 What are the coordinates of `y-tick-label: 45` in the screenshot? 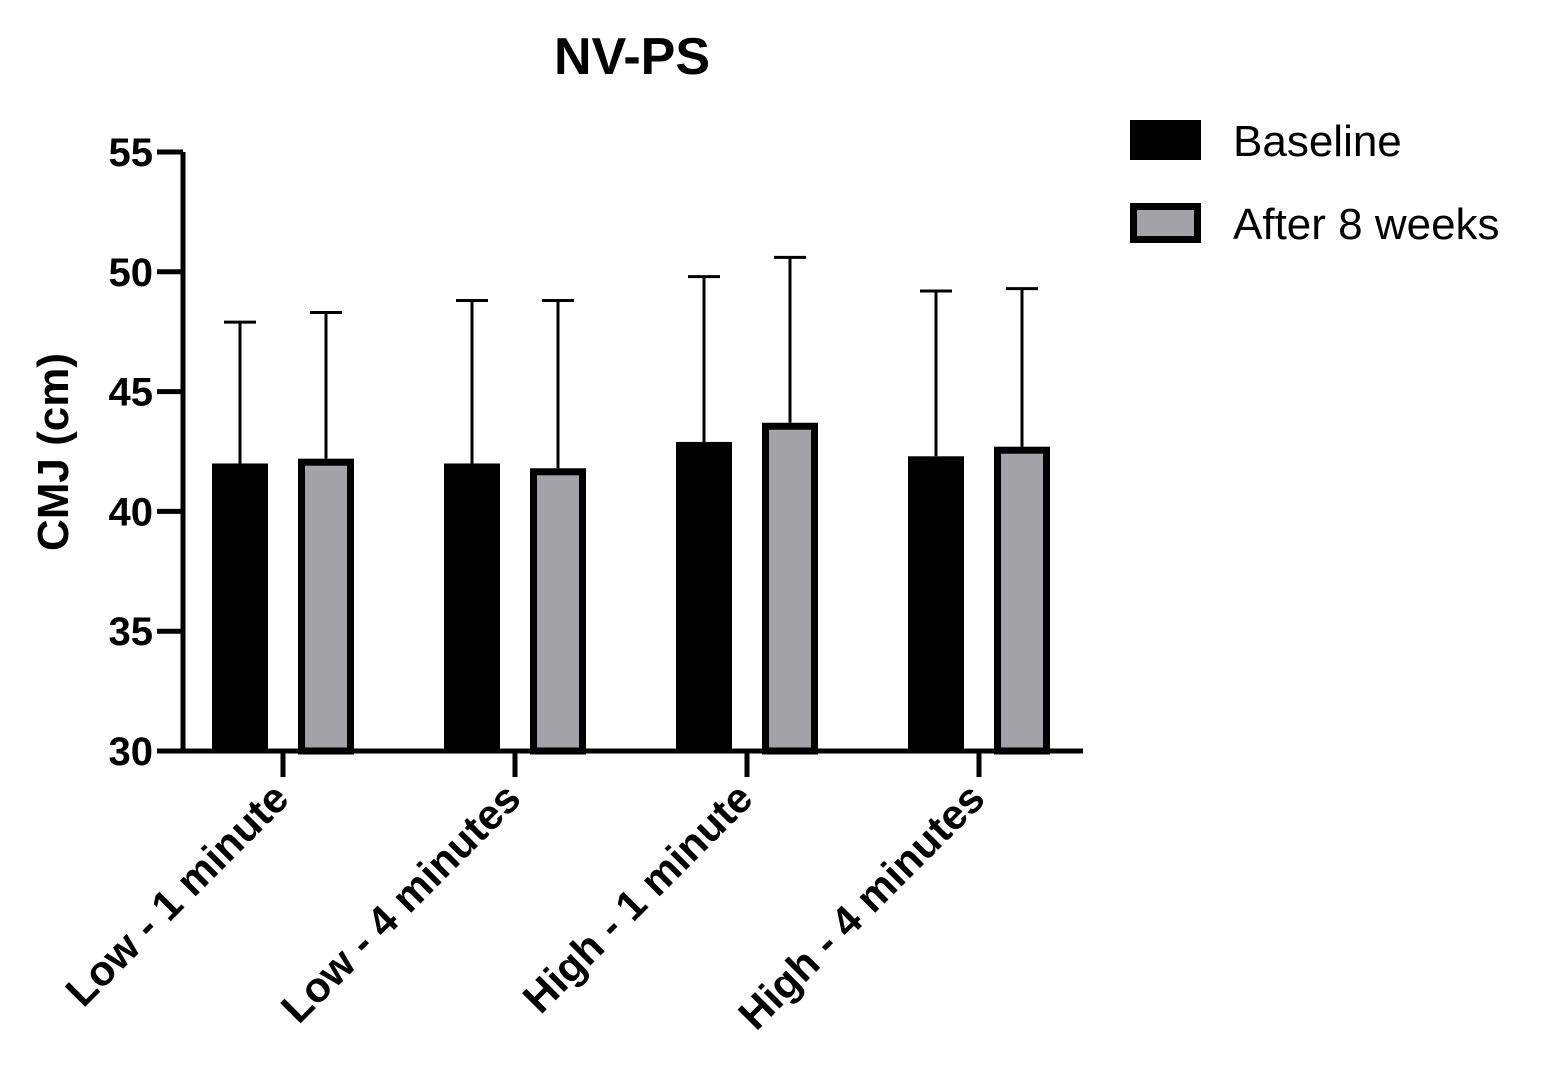 It's located at (131, 393).